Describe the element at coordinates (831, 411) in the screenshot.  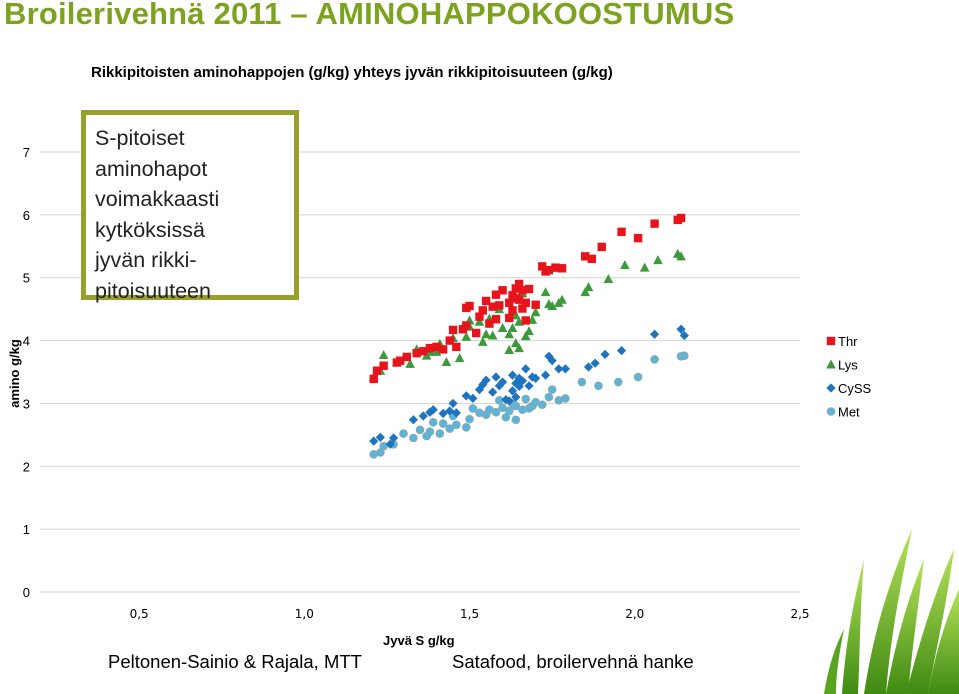
I see `legend-marker-met` at that location.